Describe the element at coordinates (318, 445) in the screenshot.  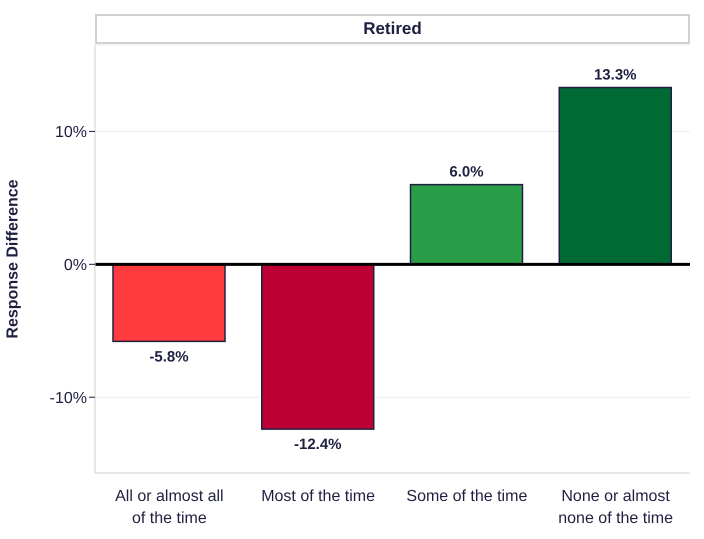
I see `data-label: -12.4%` at that location.